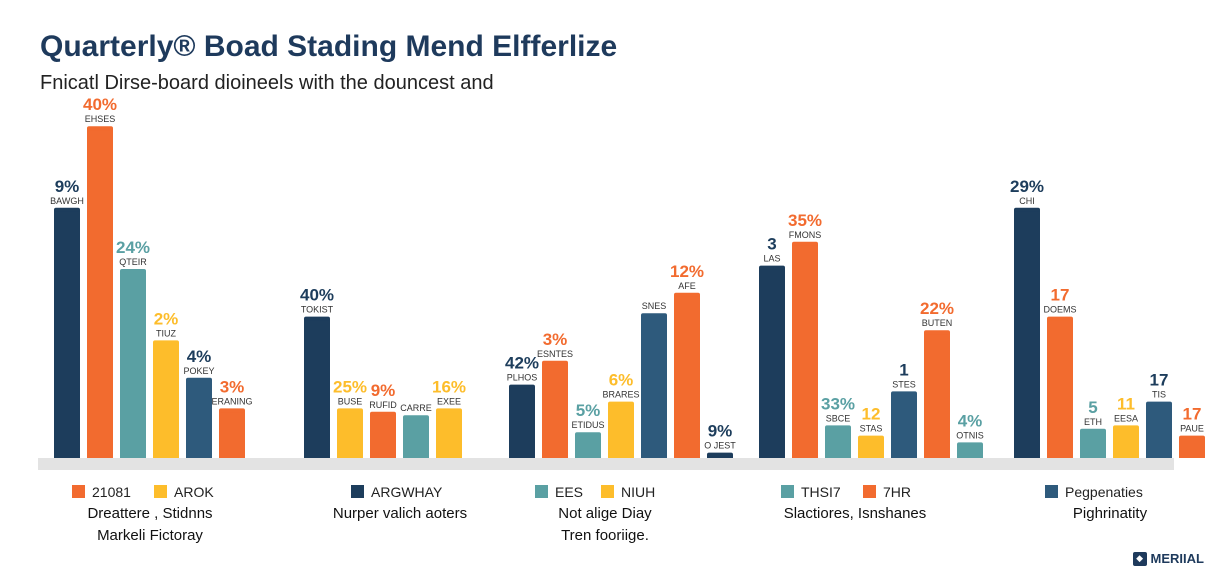  Describe the element at coordinates (771, 259) in the screenshot. I see `bar-sublabel: LAS` at that location.